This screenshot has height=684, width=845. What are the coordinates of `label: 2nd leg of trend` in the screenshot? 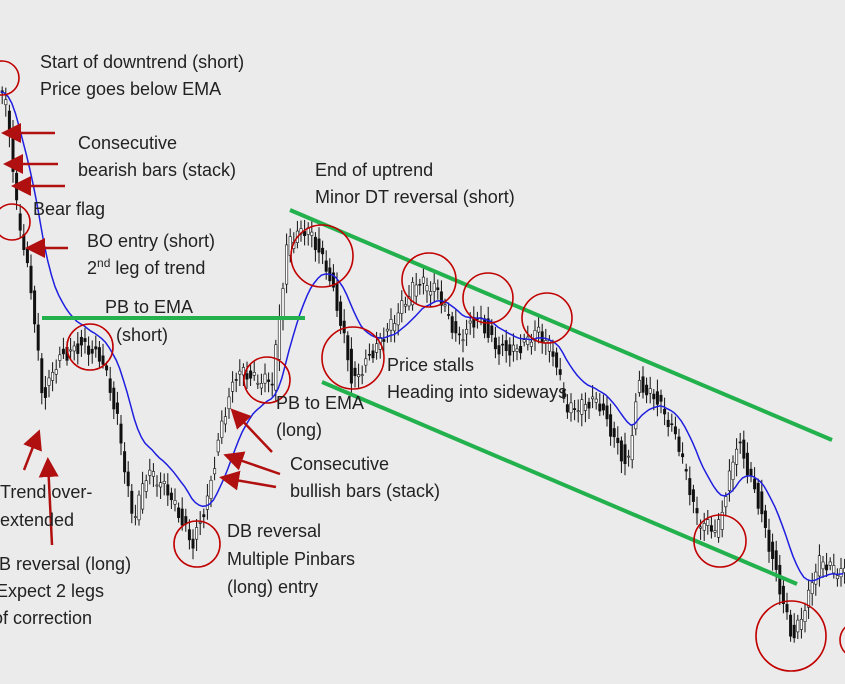 It's located at (146, 267).